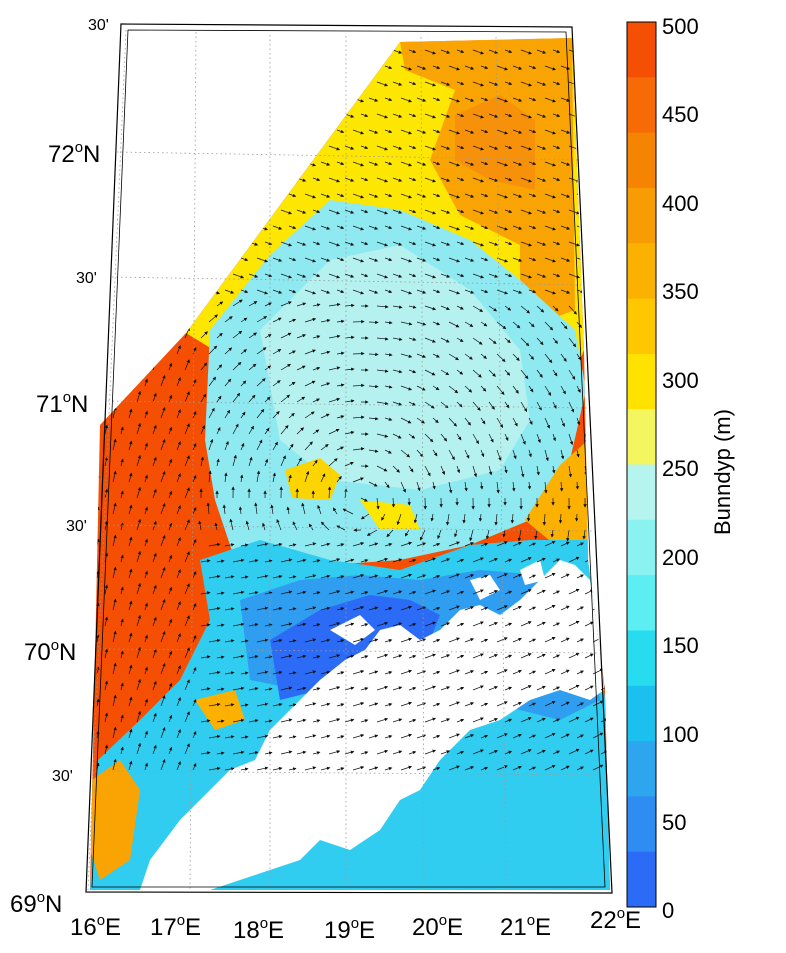 This screenshot has width=786, height=953. What do you see at coordinates (95, 926) in the screenshot?
I see `lon-label-16E: 16oE` at bounding box center [95, 926].